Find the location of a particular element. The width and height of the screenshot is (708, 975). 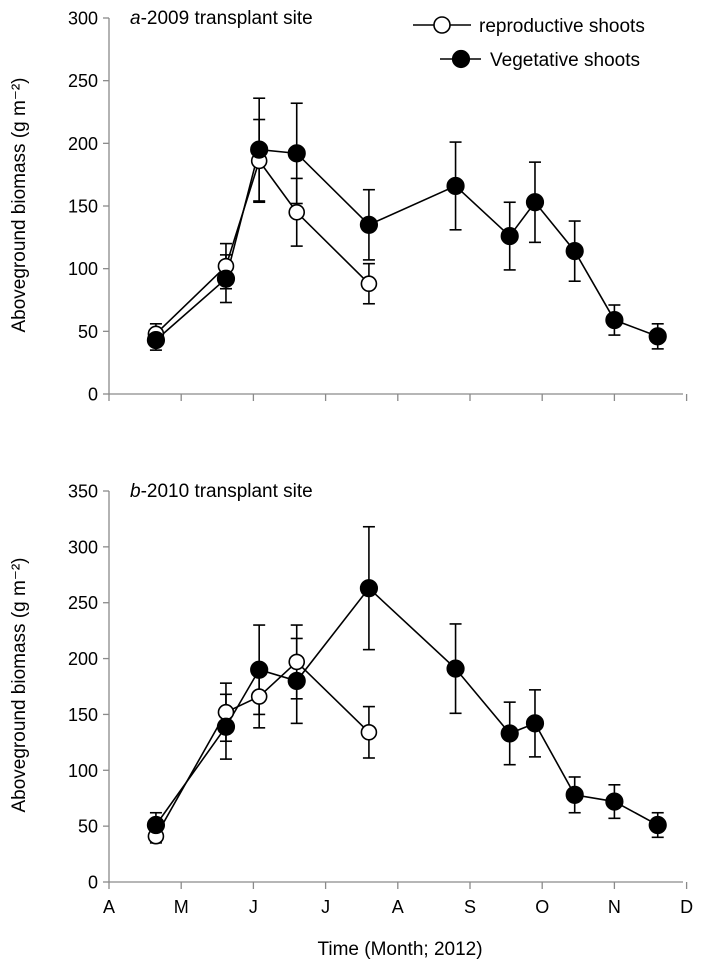

panel-a-y-tick-label: 50 is located at coordinates (88, 332).